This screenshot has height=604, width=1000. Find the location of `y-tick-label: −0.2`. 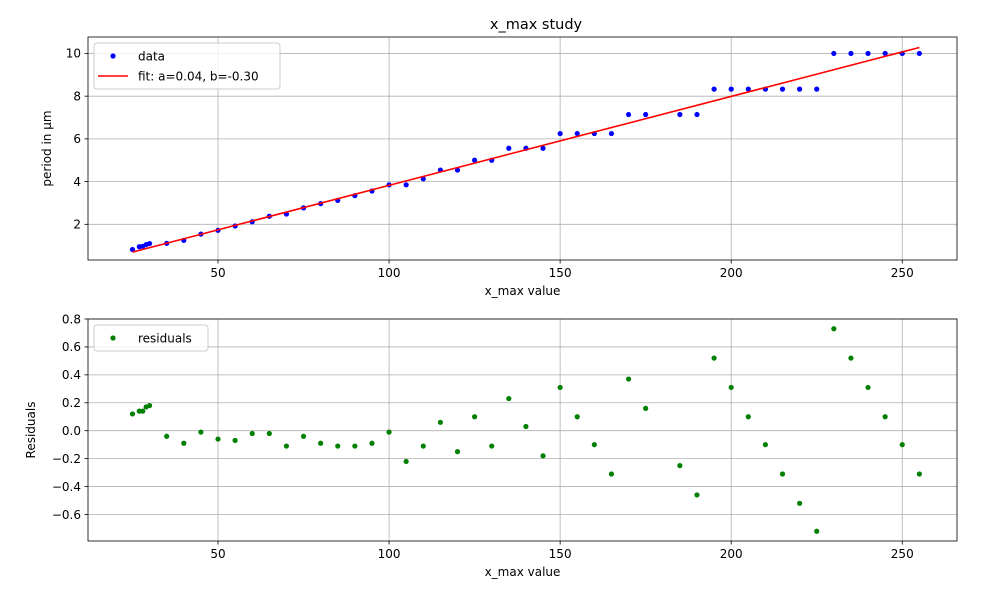

y-tick-label: −0.2 is located at coordinates (66, 459).